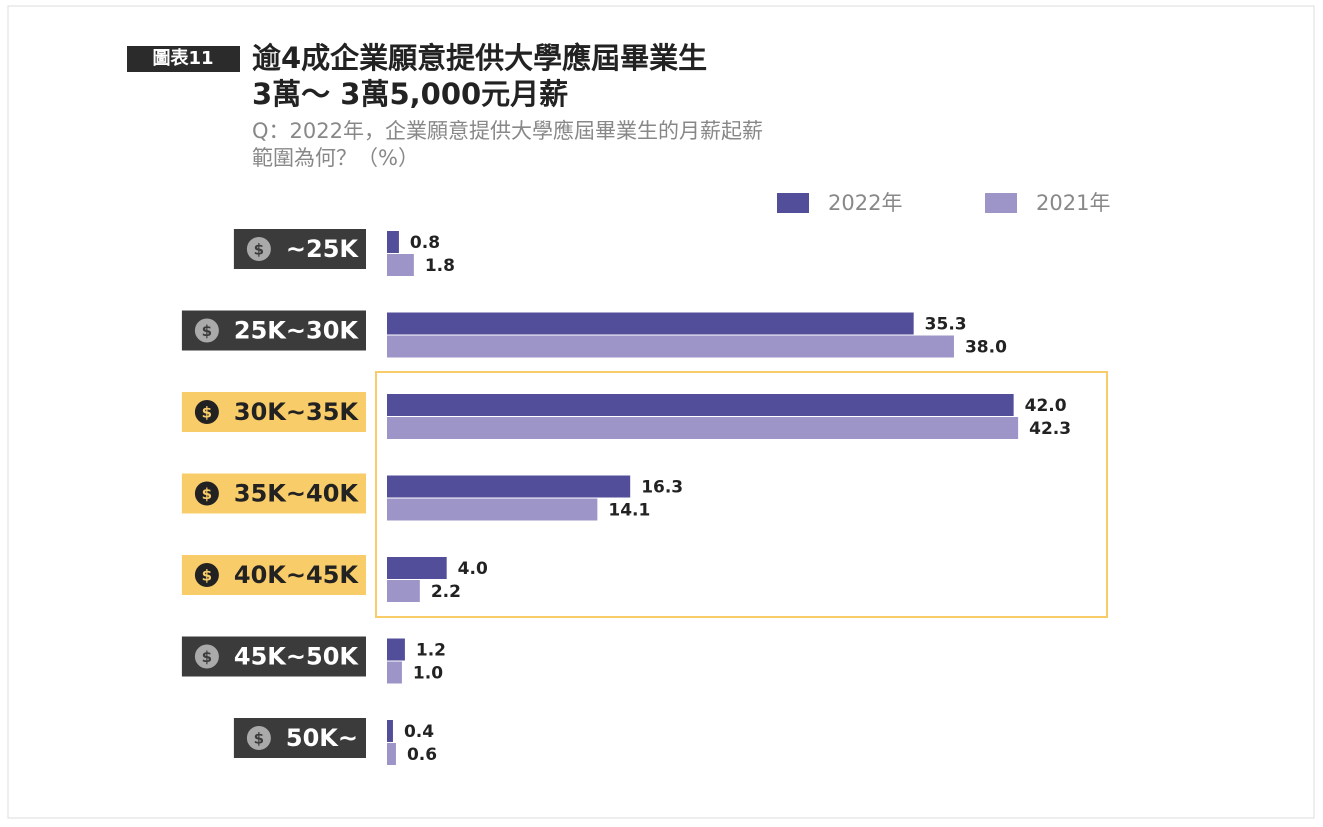 The height and width of the screenshot is (827, 1323). I want to click on chart-title: 逾4成企業願意提供大學應屆畢業生, so click(479, 58).